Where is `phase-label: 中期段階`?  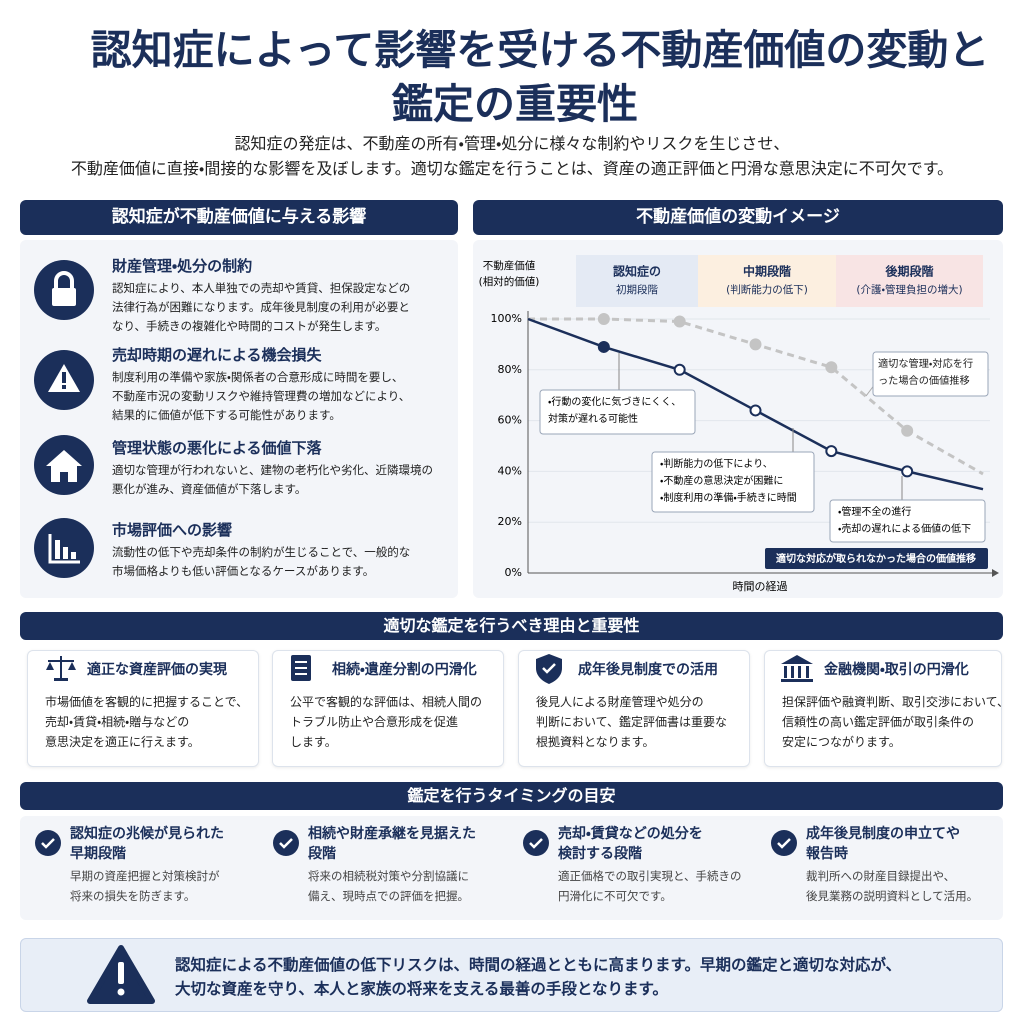 phase-label: 中期段階 is located at coordinates (767, 271).